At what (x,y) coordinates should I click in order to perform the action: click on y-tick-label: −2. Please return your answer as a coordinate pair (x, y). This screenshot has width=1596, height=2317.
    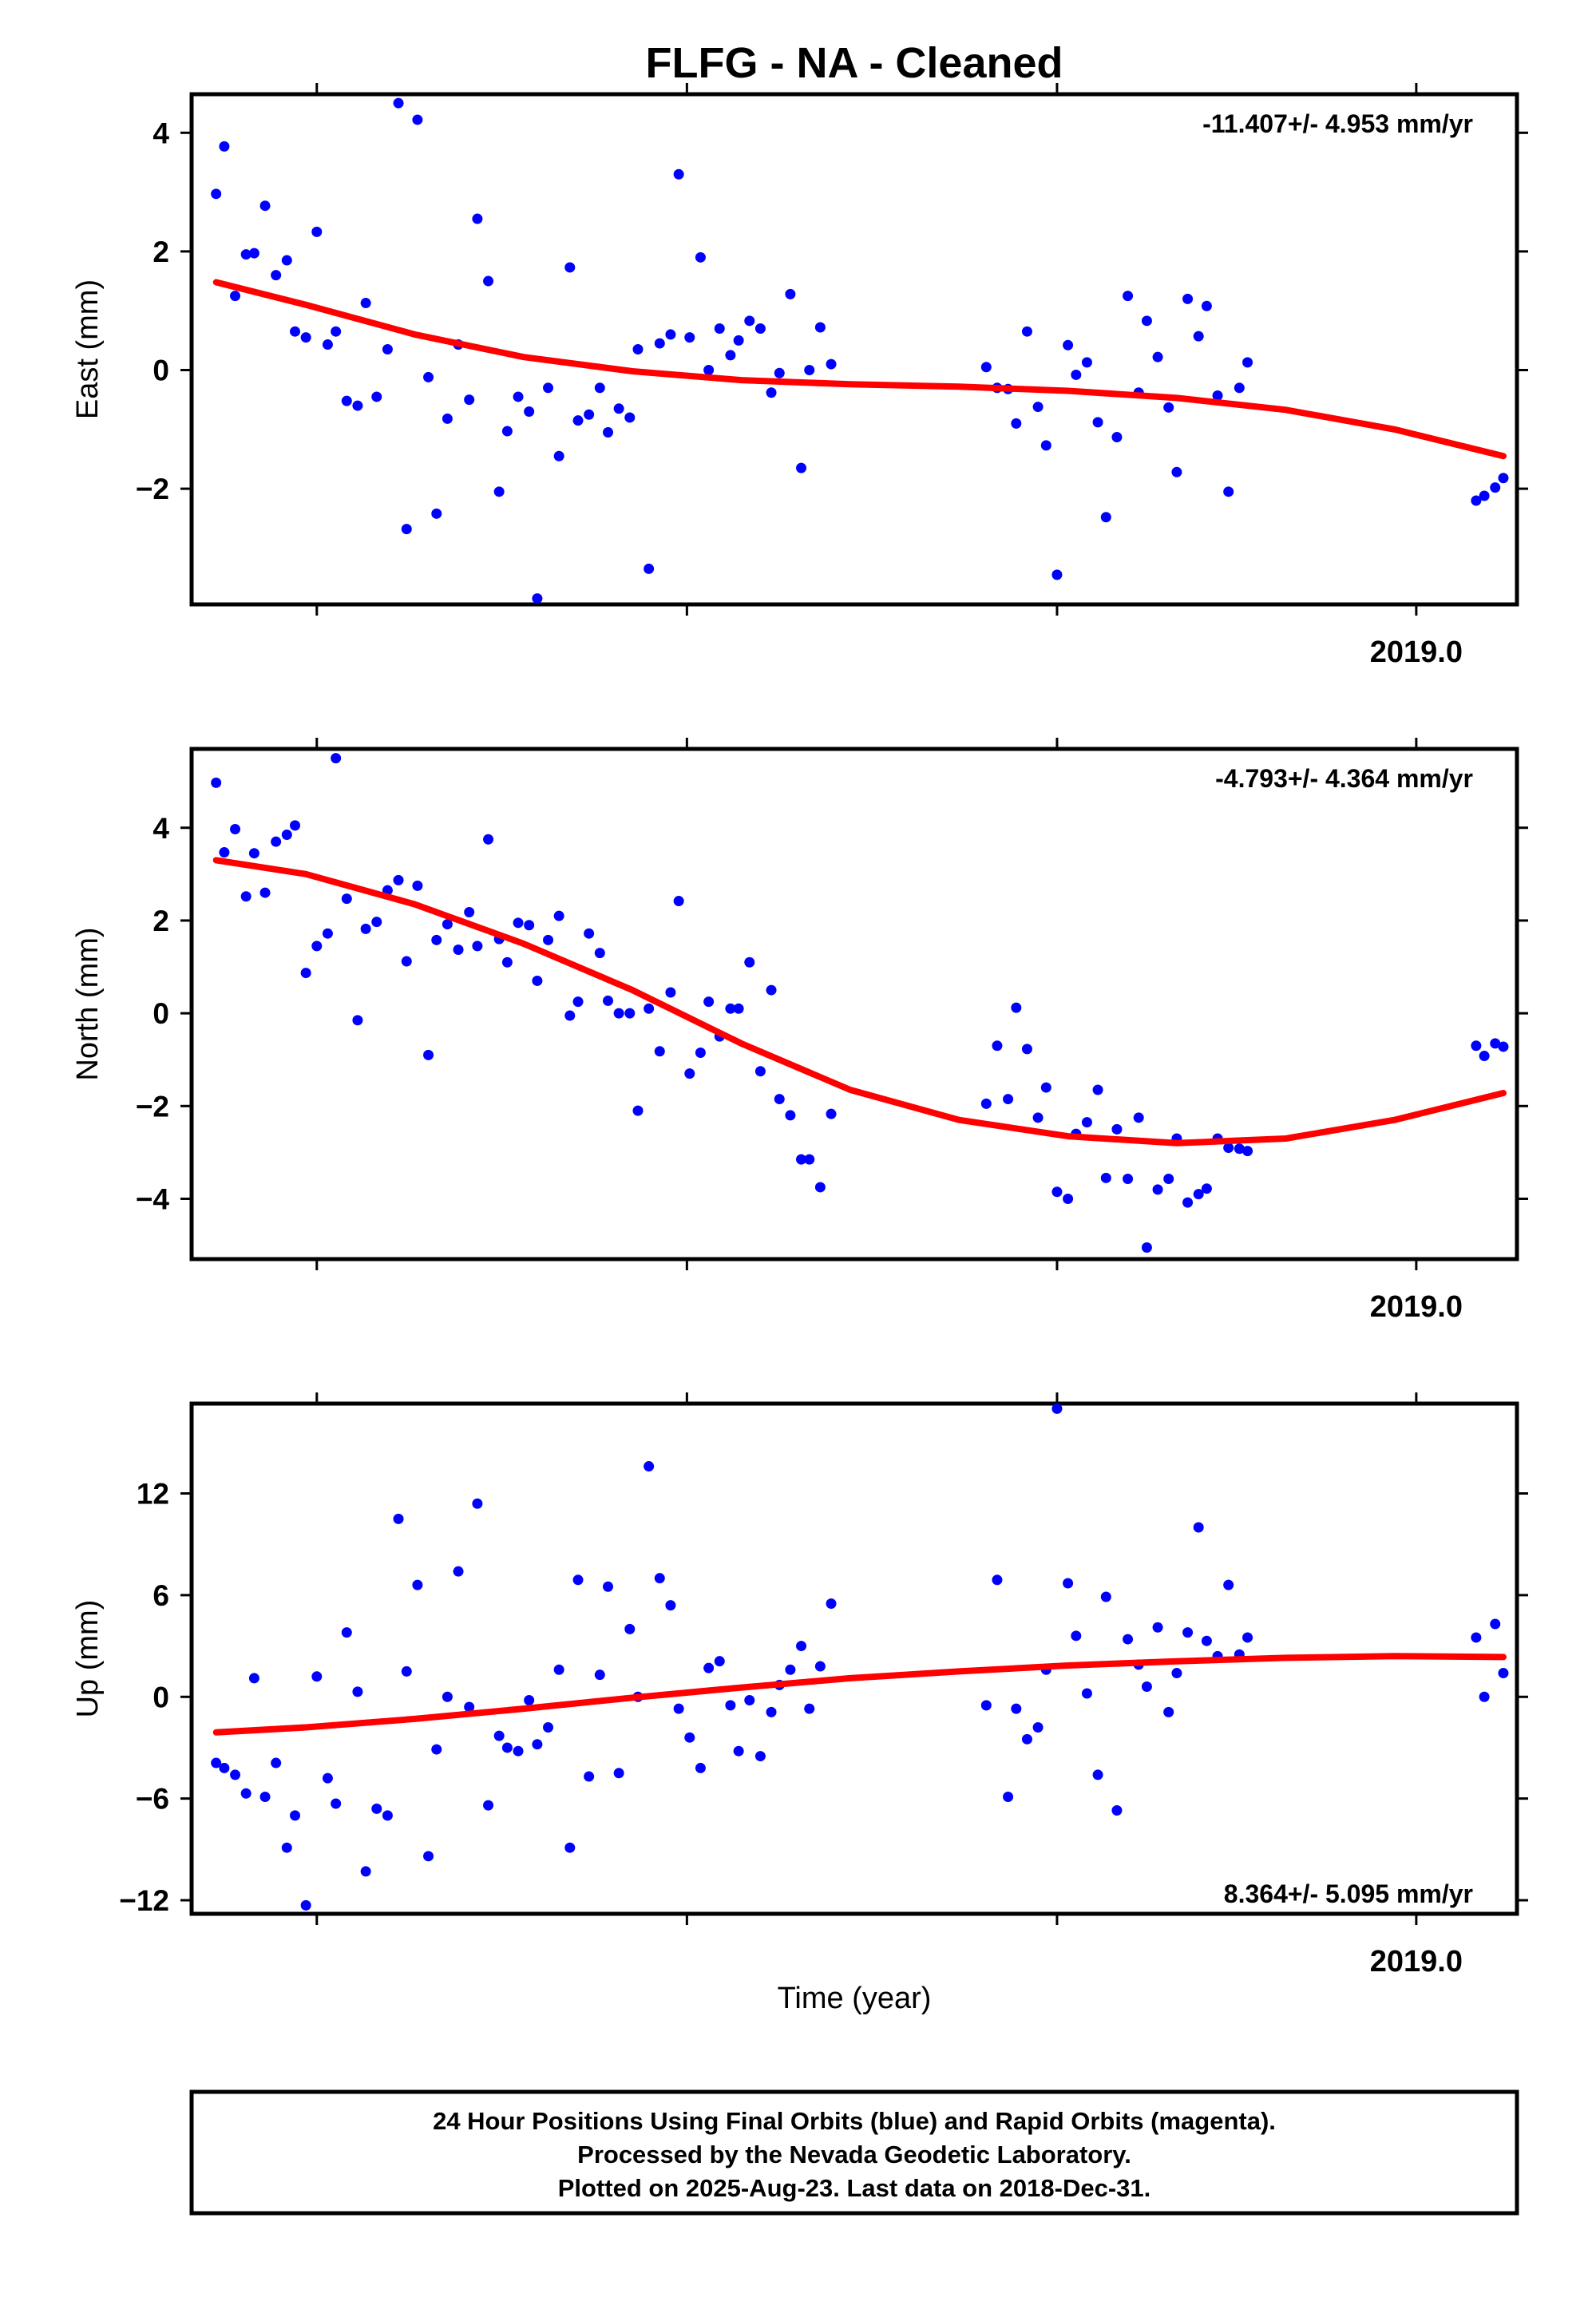
    Looking at the image, I should click on (152, 1106).